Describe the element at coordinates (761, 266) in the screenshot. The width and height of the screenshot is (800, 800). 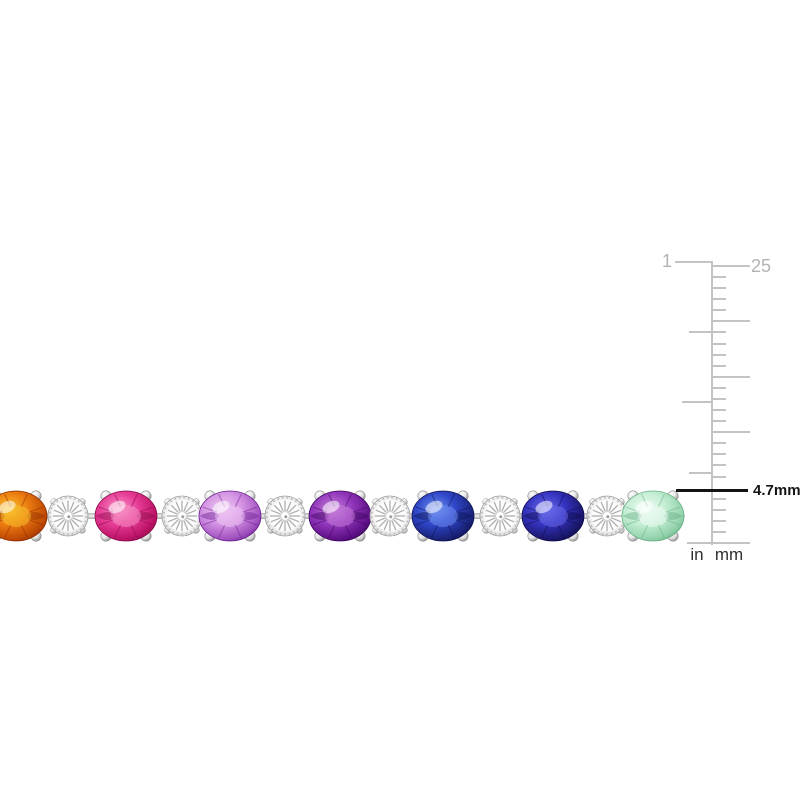
I see `ruler-mm-max-label: 25` at that location.